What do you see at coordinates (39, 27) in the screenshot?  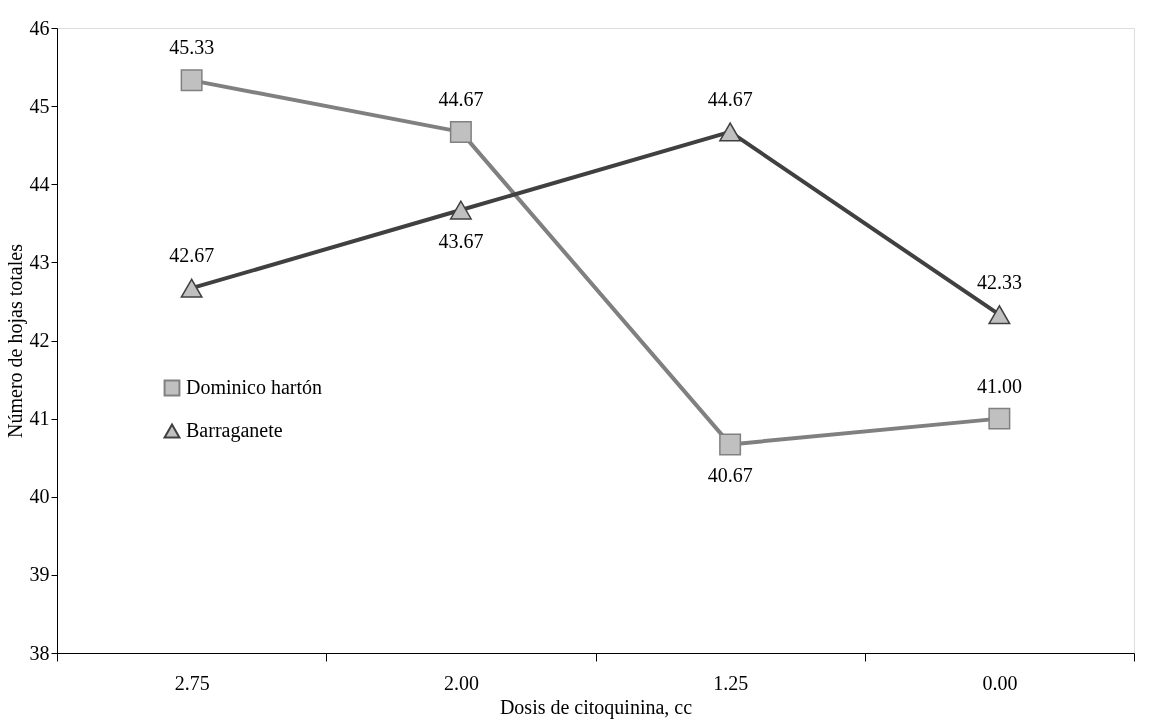 I see `y-tick-label: 46` at bounding box center [39, 27].